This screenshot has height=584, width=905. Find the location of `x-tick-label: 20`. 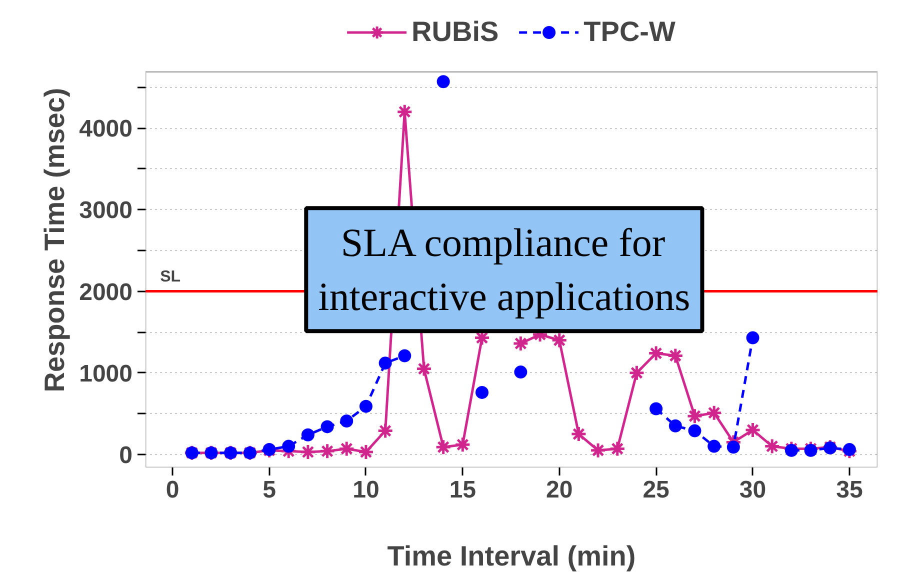

x-tick-label: 20 is located at coordinates (559, 490).